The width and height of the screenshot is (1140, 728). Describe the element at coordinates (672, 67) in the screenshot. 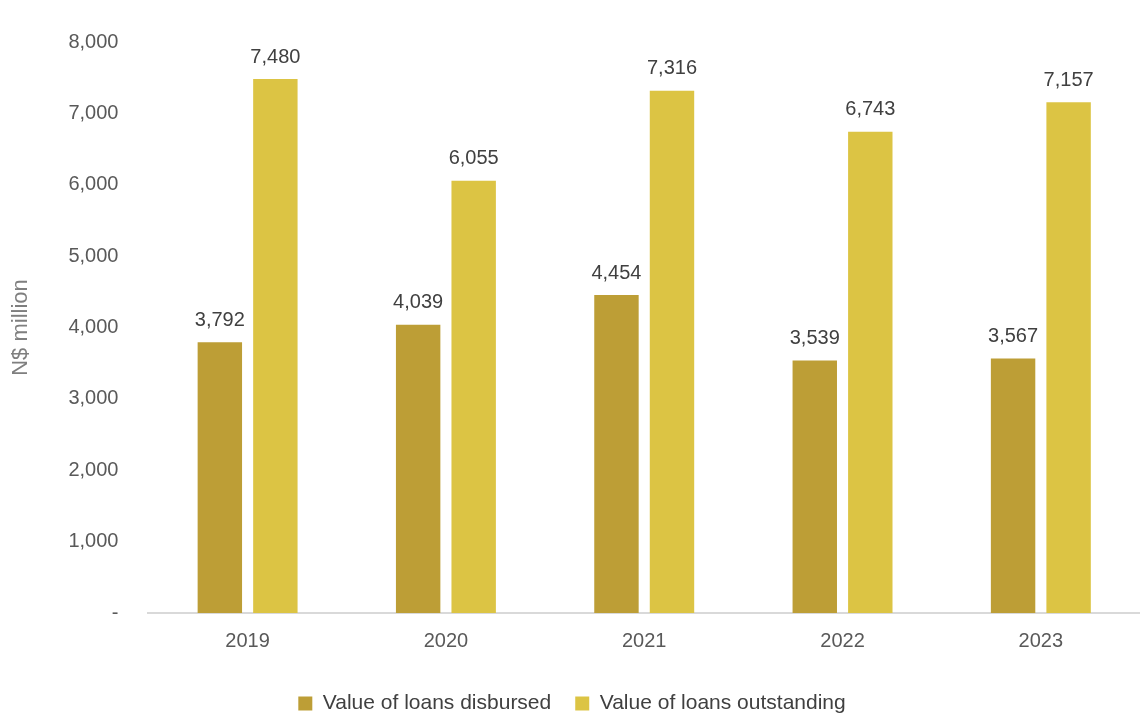

I see `data-label: 7,316` at that location.